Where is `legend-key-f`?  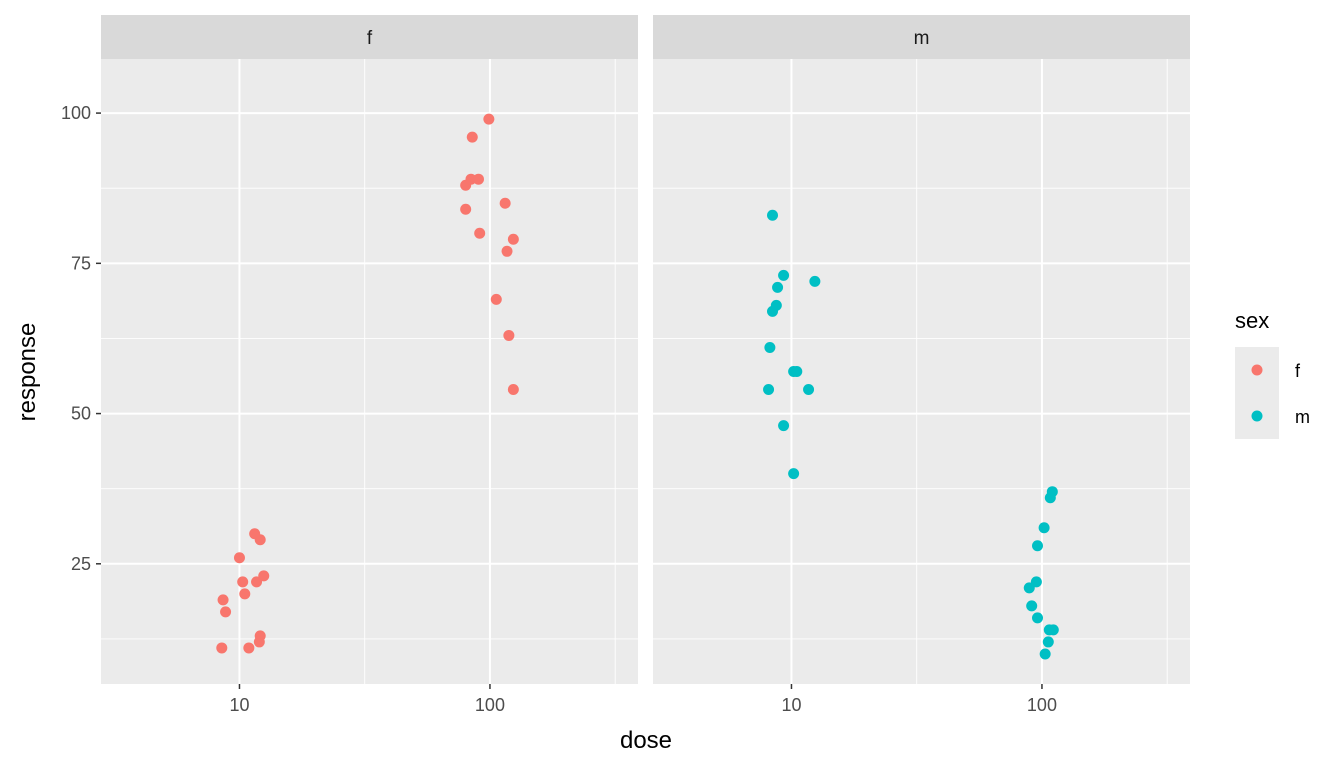 legend-key-f is located at coordinates (1257, 370).